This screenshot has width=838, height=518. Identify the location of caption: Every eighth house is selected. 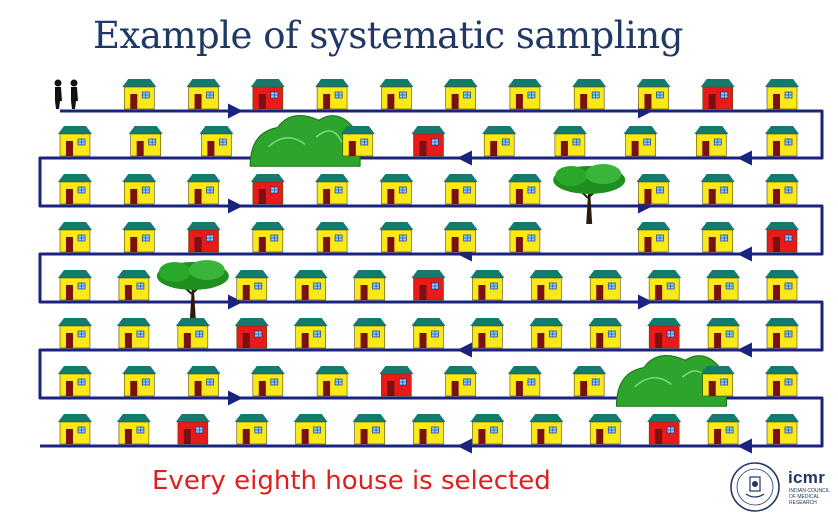
(351, 481).